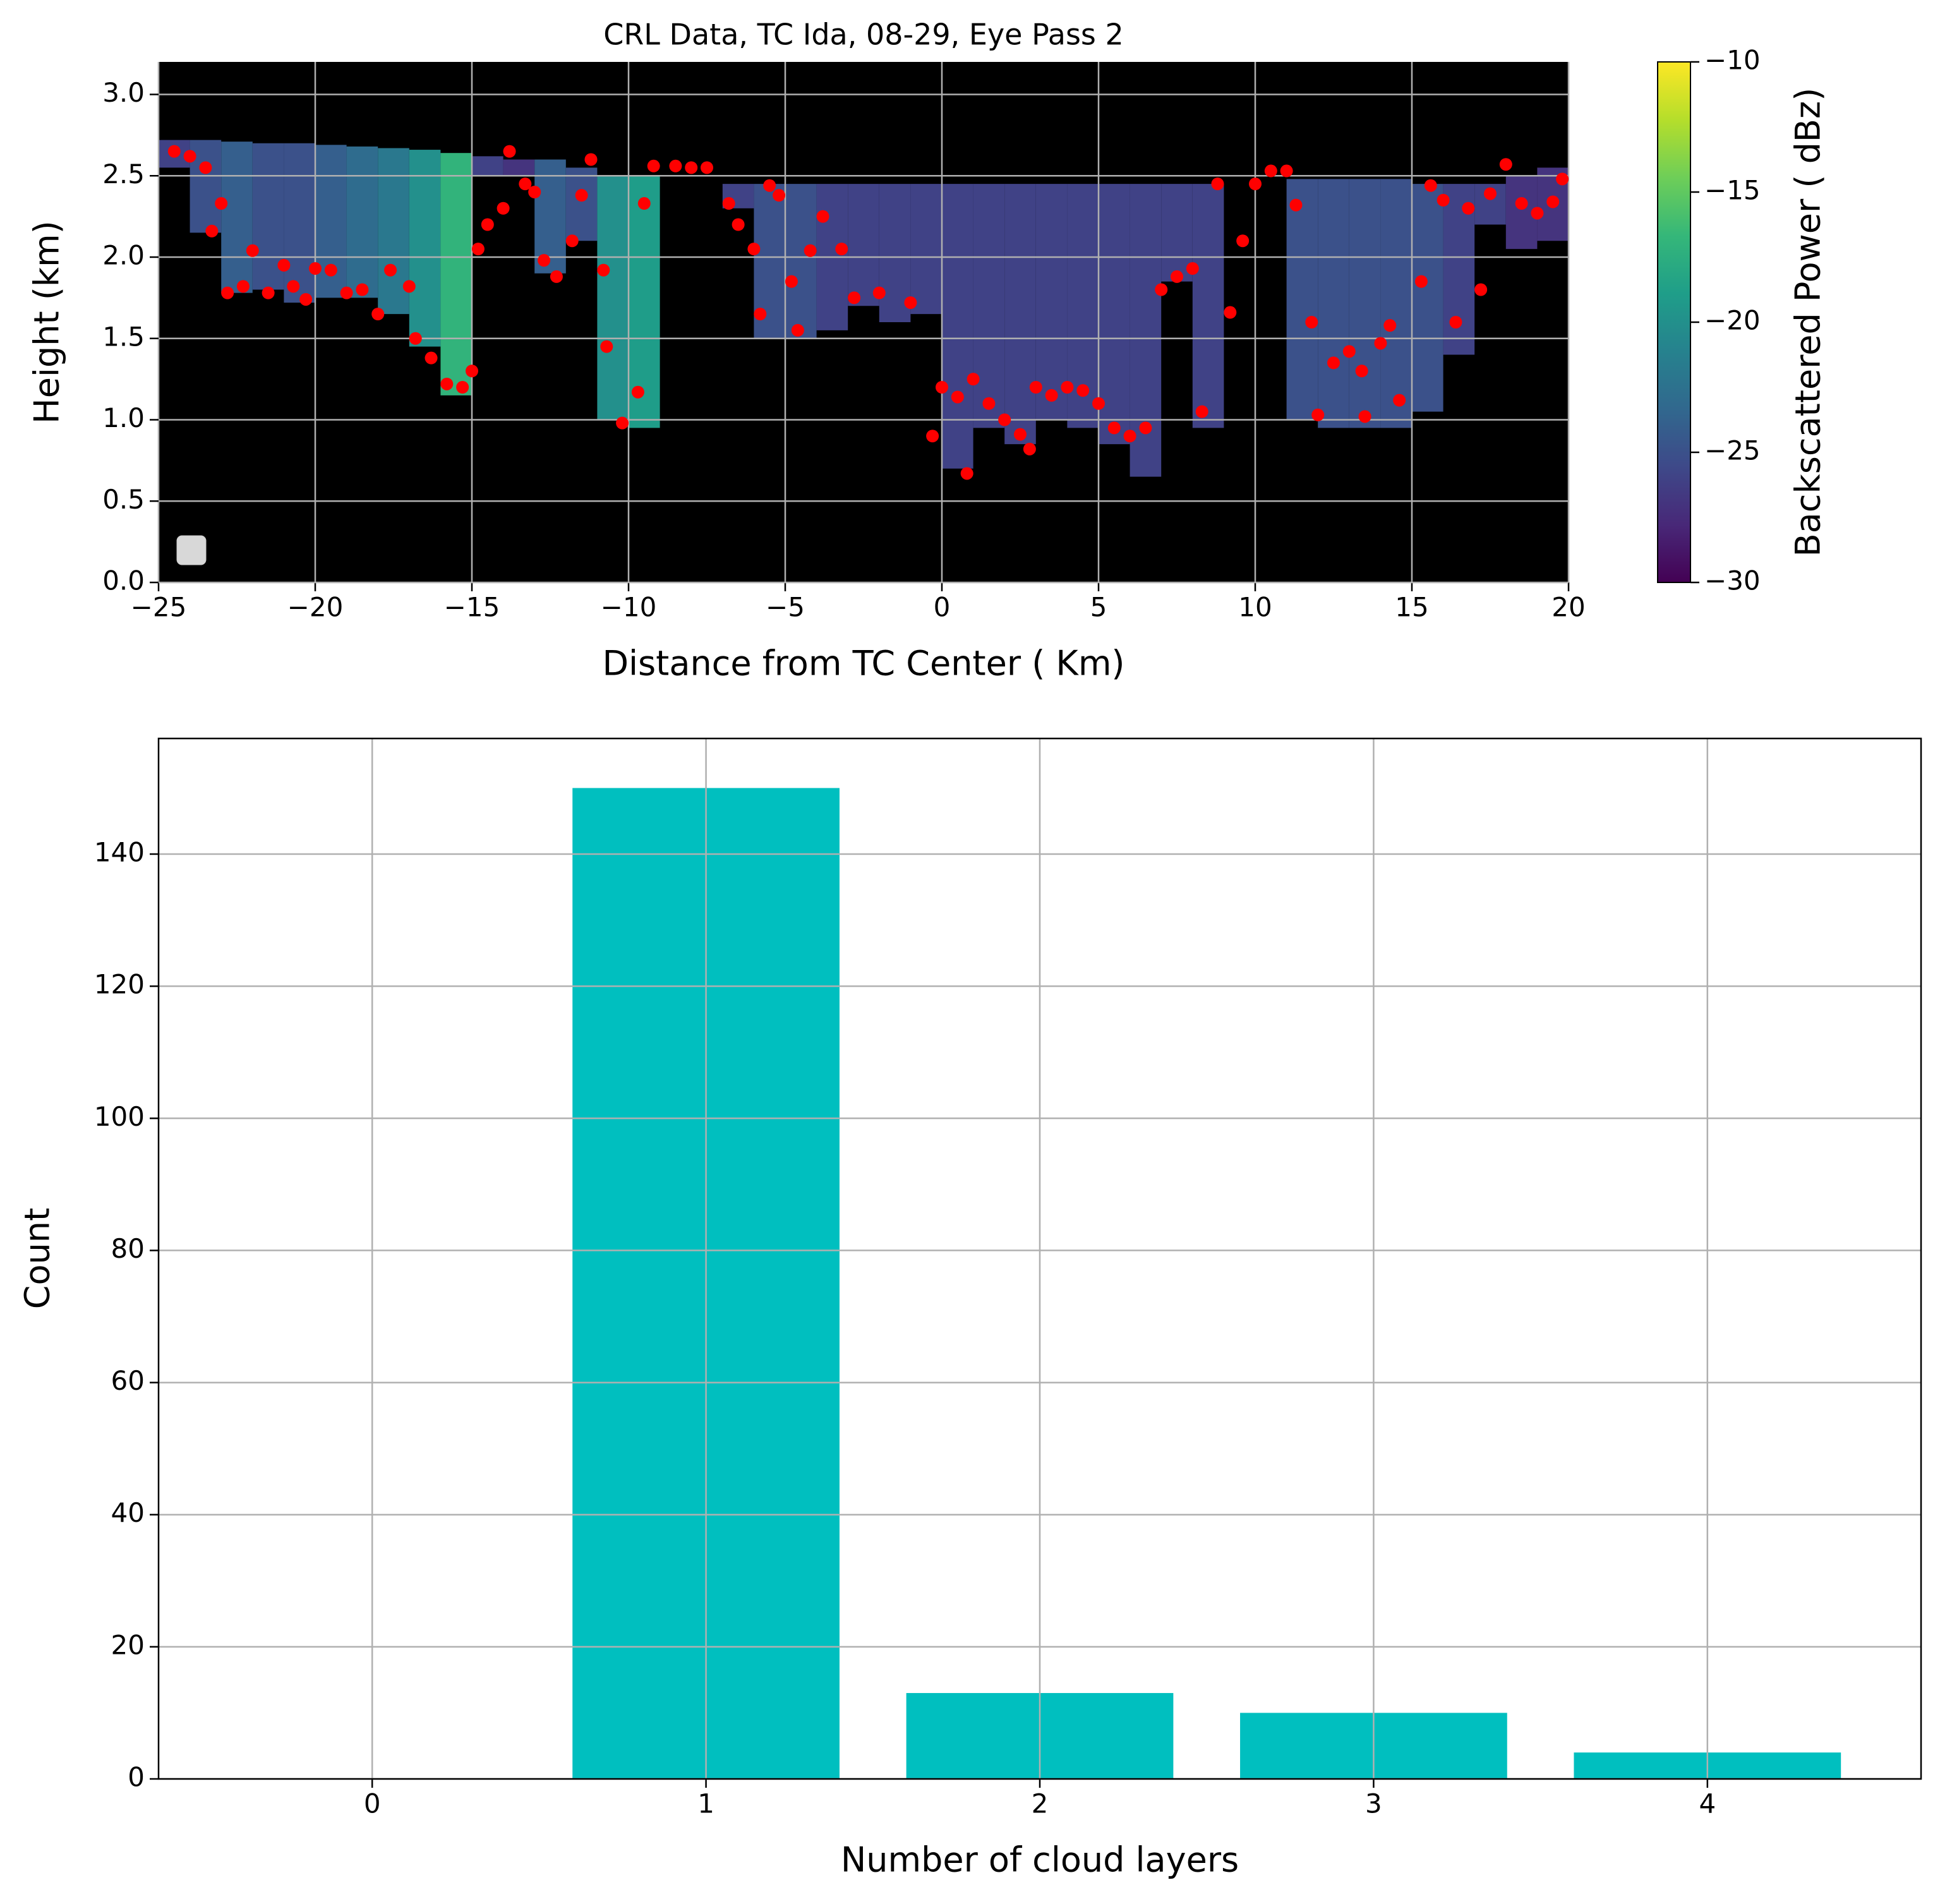  What do you see at coordinates (1732, 320) in the screenshot?
I see `colorbar-tick-label: −20` at bounding box center [1732, 320].